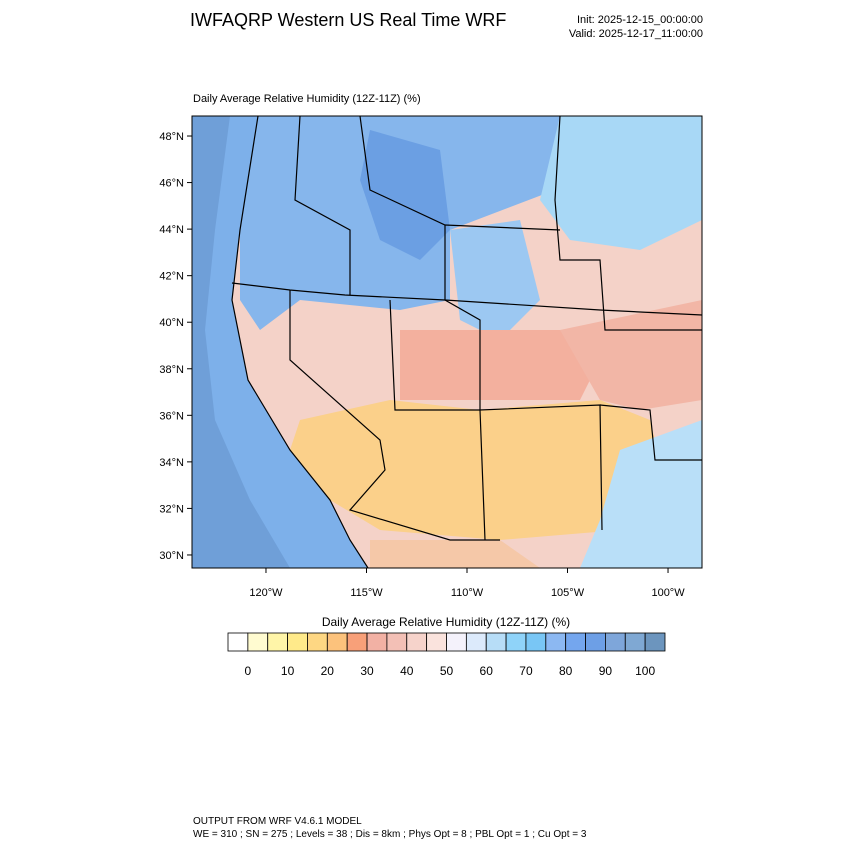  I want to click on lon-label: 105°W, so click(568, 593).